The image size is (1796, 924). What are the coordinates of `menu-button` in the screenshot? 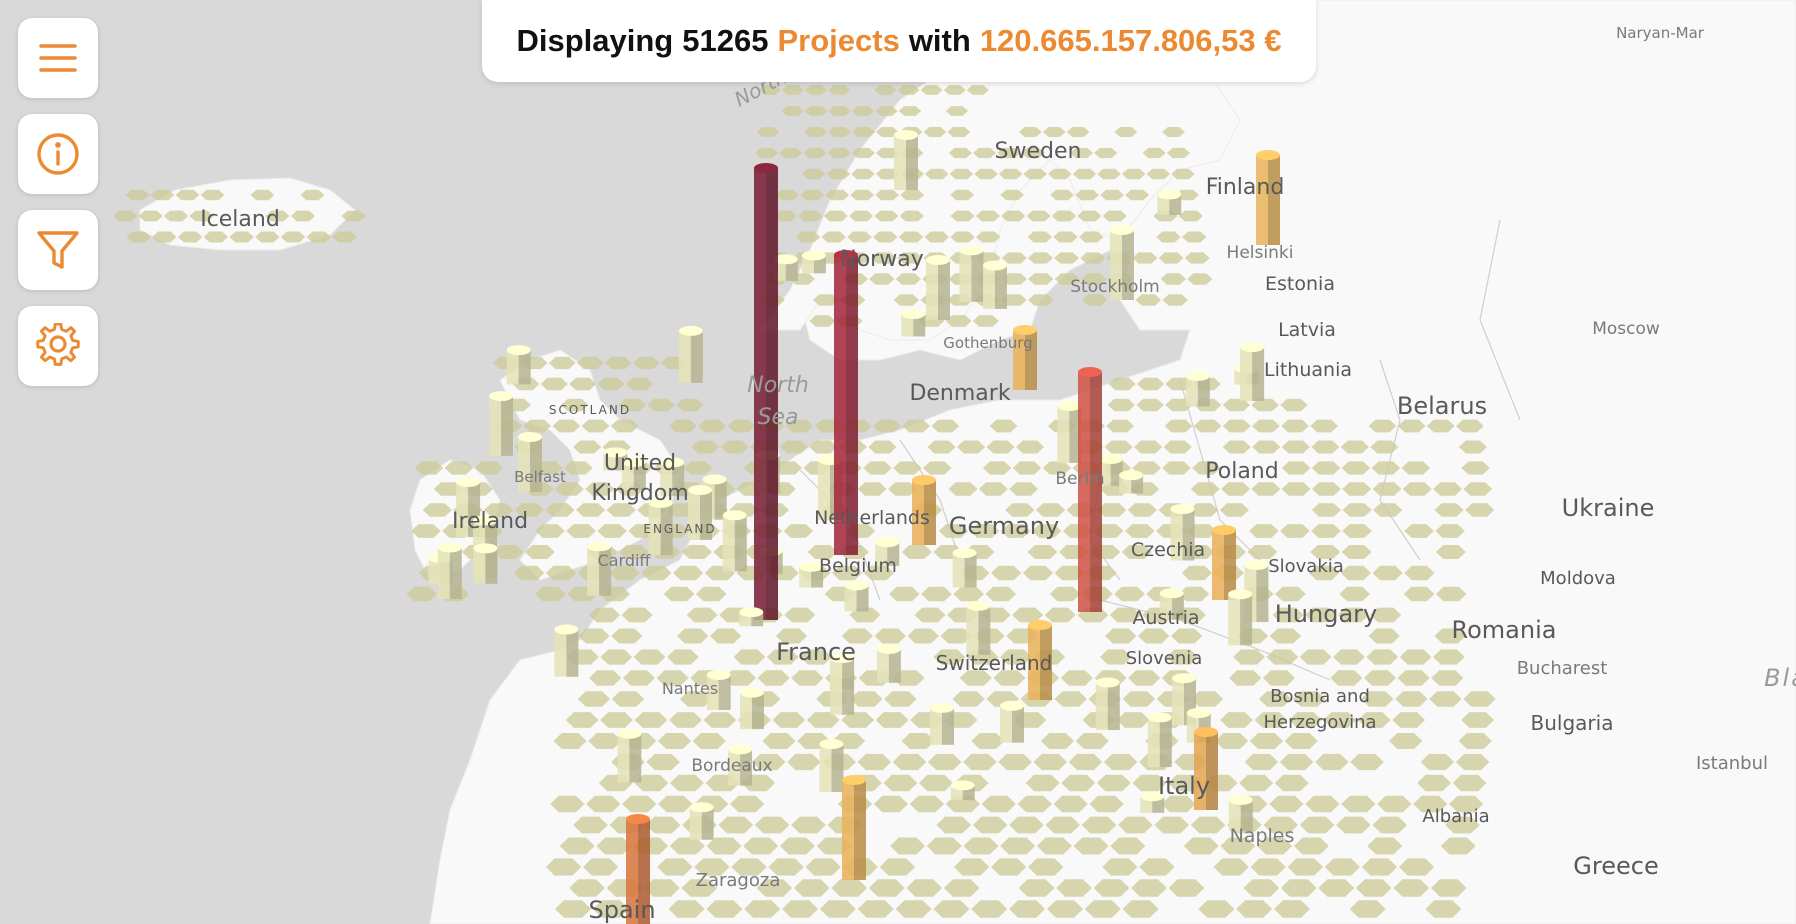 It's located at (58, 58).